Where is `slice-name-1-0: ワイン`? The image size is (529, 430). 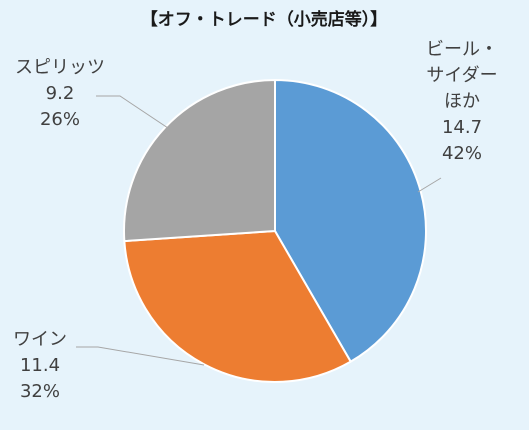 slice-name-1-0: ワイン is located at coordinates (40, 339).